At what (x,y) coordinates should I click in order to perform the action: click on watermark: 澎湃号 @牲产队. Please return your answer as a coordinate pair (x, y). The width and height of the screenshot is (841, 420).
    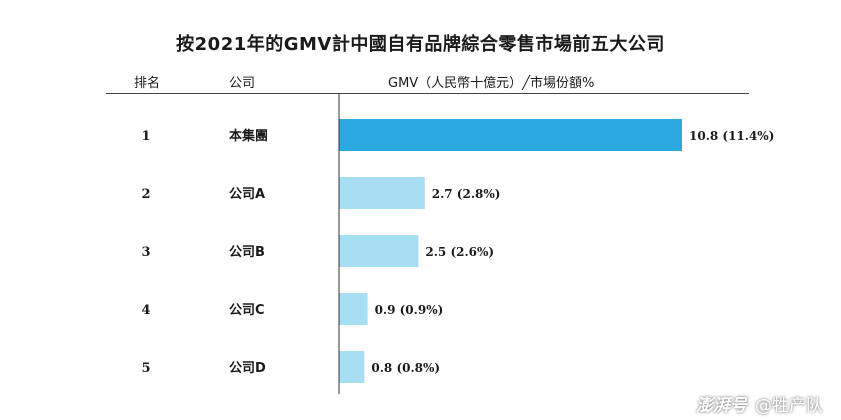
    Looking at the image, I should click on (759, 403).